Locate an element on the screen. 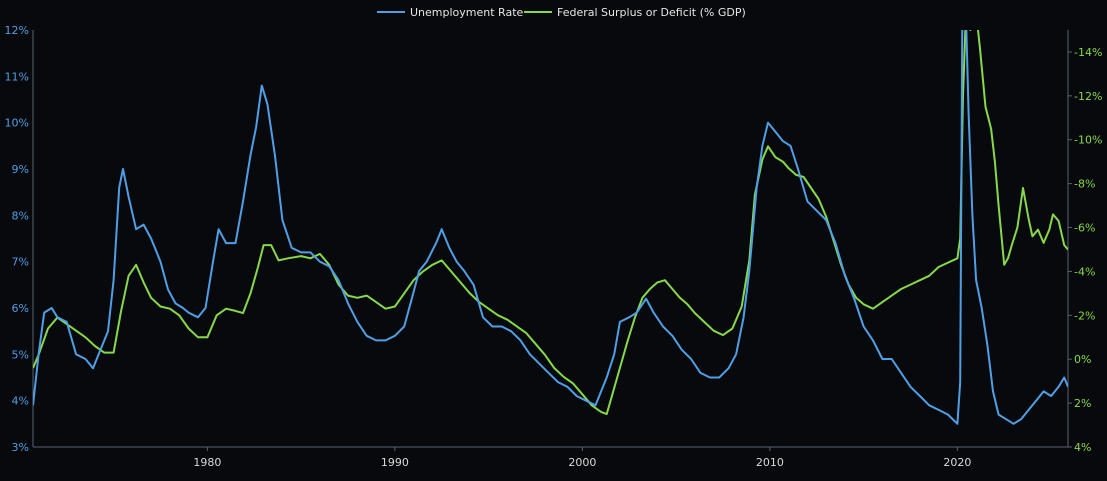 Image resolution: width=1107 pixels, height=481 pixels. right-tick-label: -4% is located at coordinates (1084, 271).